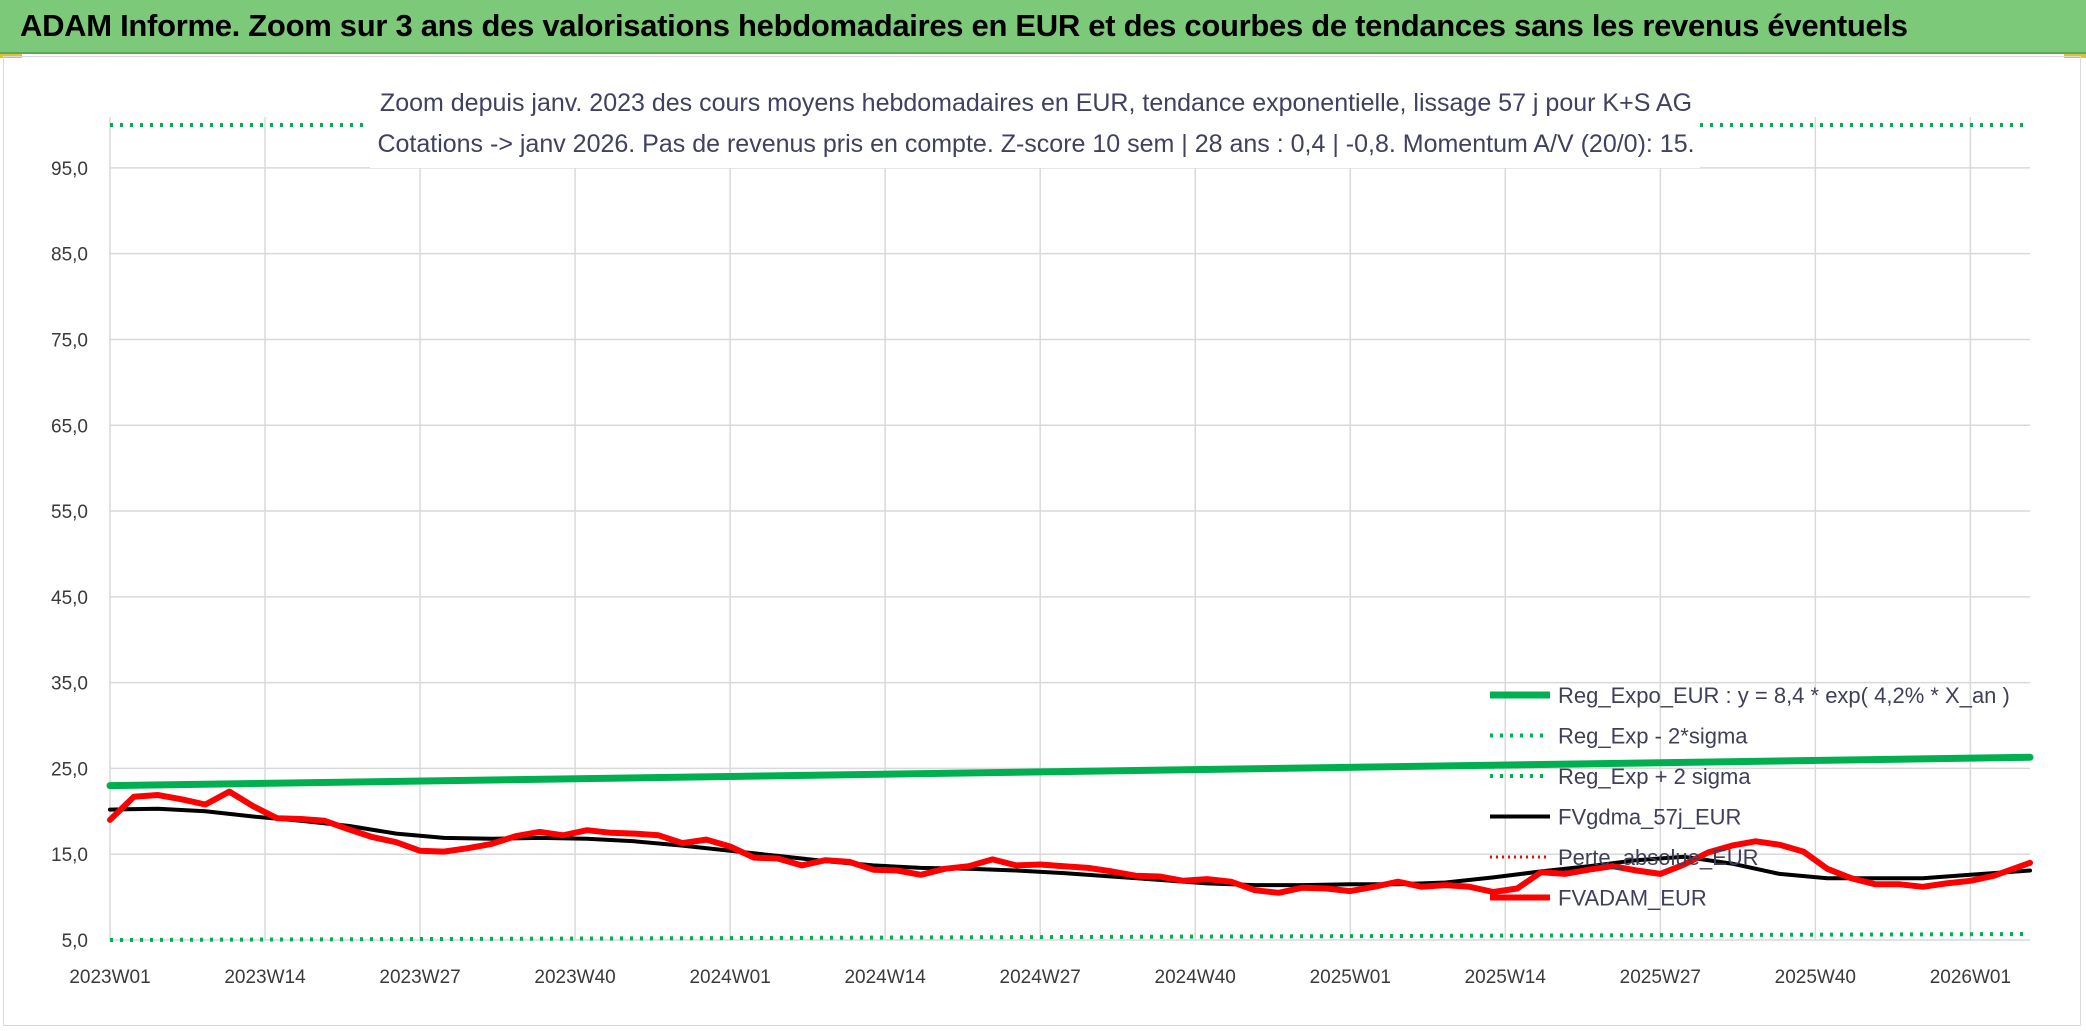 The height and width of the screenshot is (1031, 2086). I want to click on x-tick-label: 2023W40, so click(574, 977).